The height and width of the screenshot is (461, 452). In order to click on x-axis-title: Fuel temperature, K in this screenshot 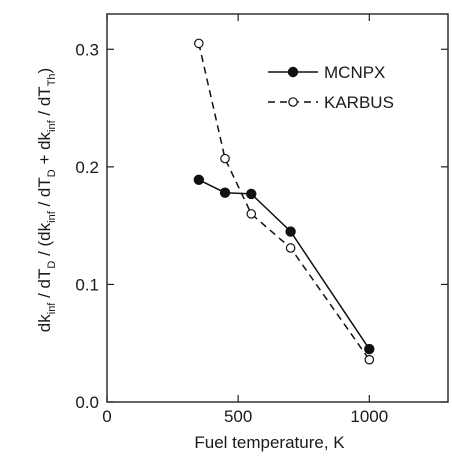, I will do `click(269, 442)`.